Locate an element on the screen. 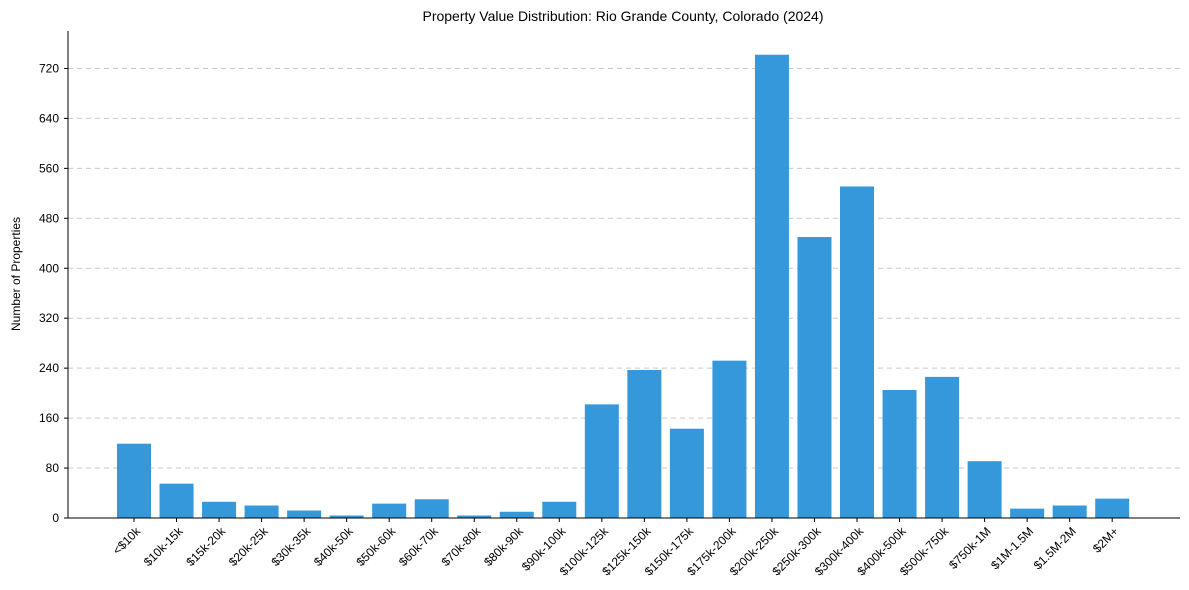 The image size is (1189, 590). y-tick-label: 160 is located at coordinates (49, 418).